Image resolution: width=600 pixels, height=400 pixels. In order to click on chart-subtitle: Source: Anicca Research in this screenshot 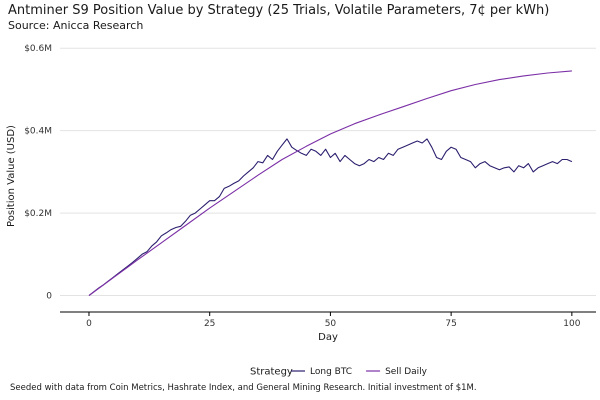, I will do `click(76, 25)`.